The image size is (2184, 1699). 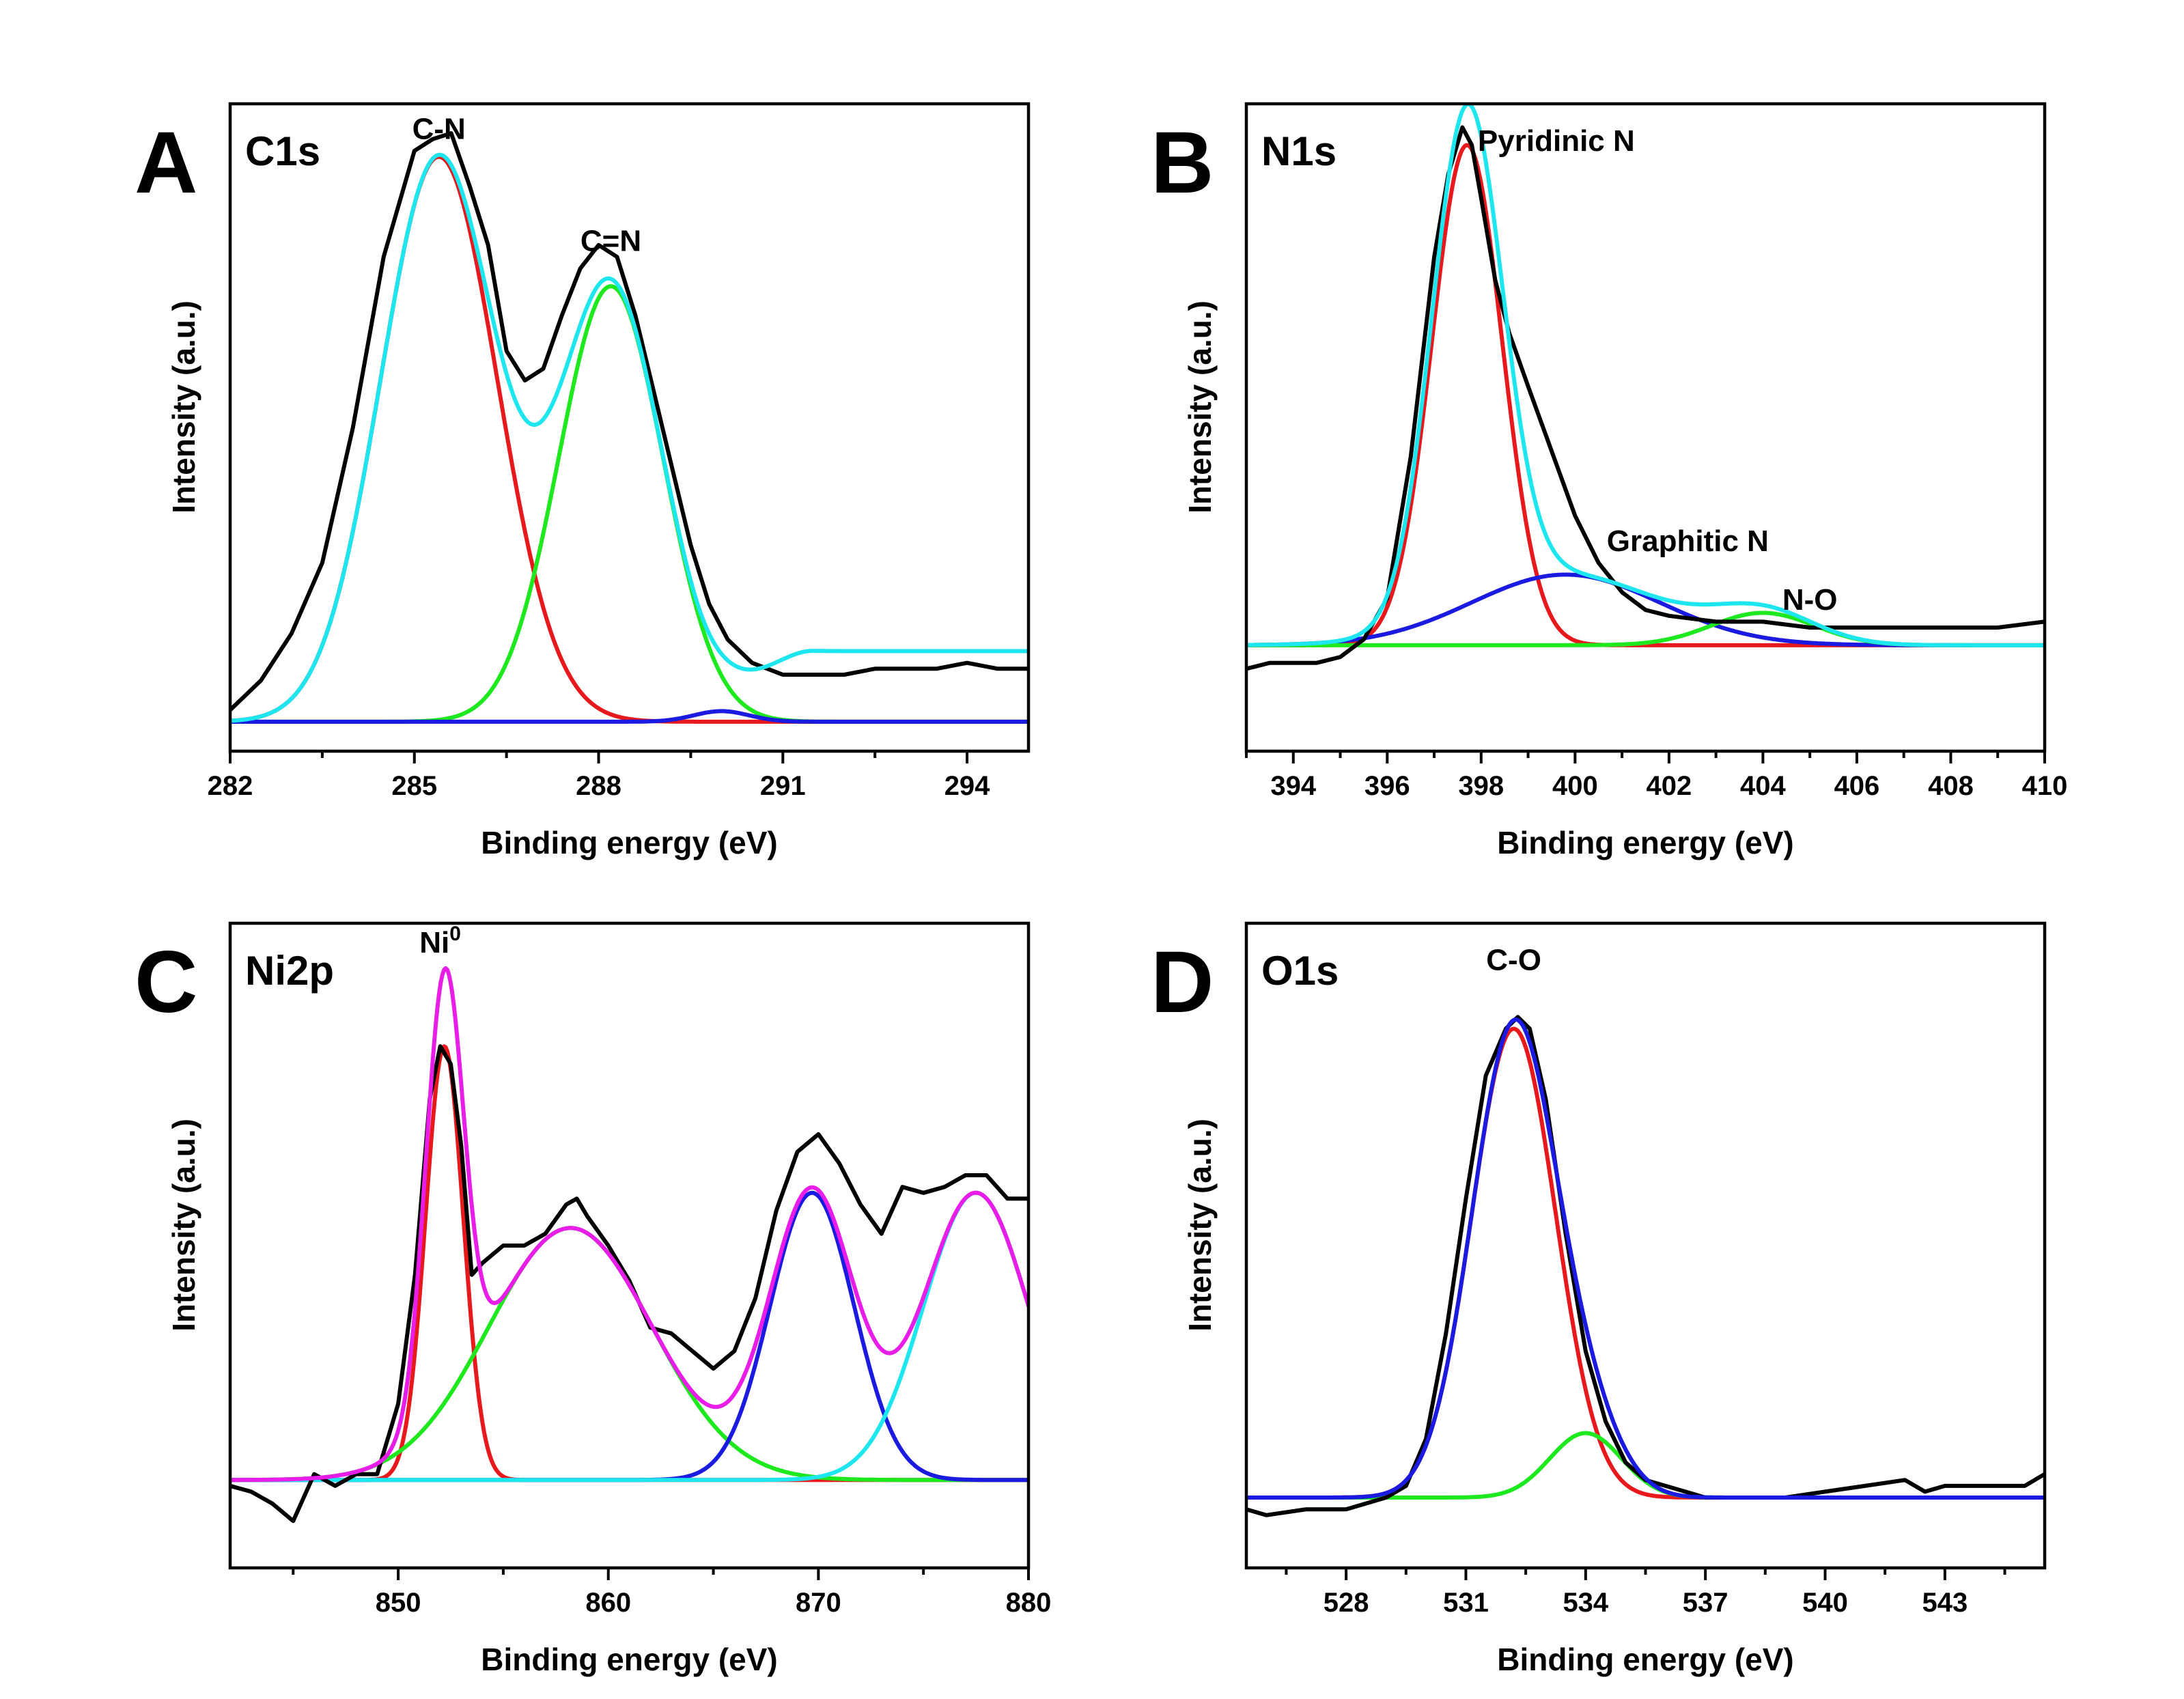 What do you see at coordinates (1182, 163) in the screenshot?
I see `panel-letter: B` at bounding box center [1182, 163].